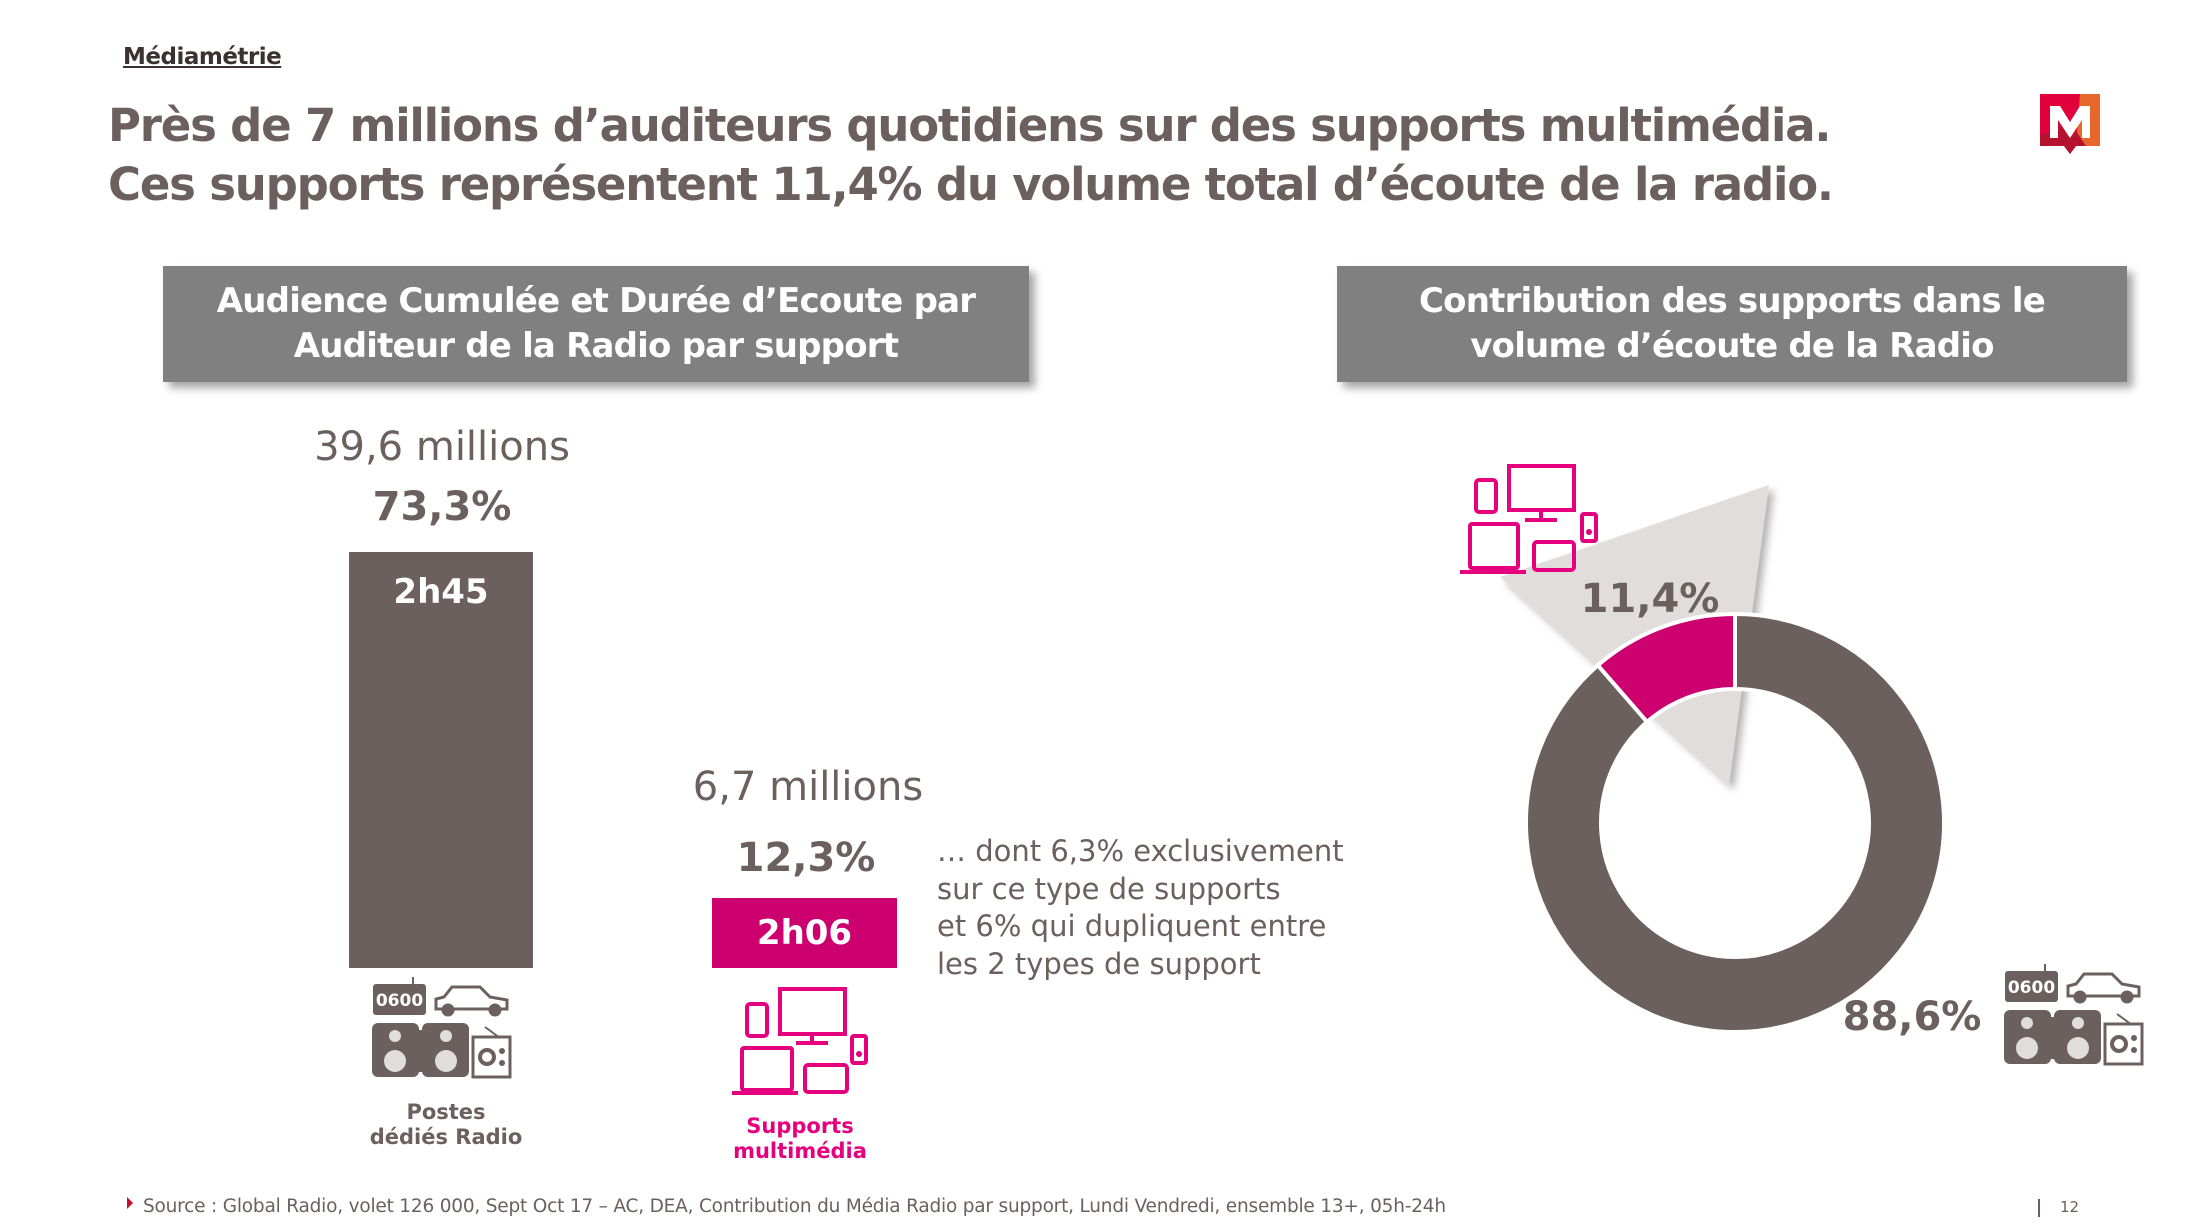 This screenshot has height=1228, width=2188. Describe the element at coordinates (446, 1112) in the screenshot. I see `postes-label-line-1: Postes` at that location.